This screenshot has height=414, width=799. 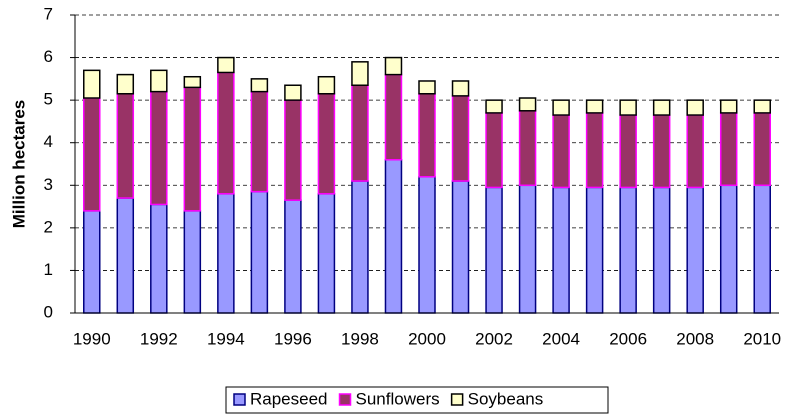 What do you see at coordinates (48, 184) in the screenshot?
I see `y-tick-label: 3` at bounding box center [48, 184].